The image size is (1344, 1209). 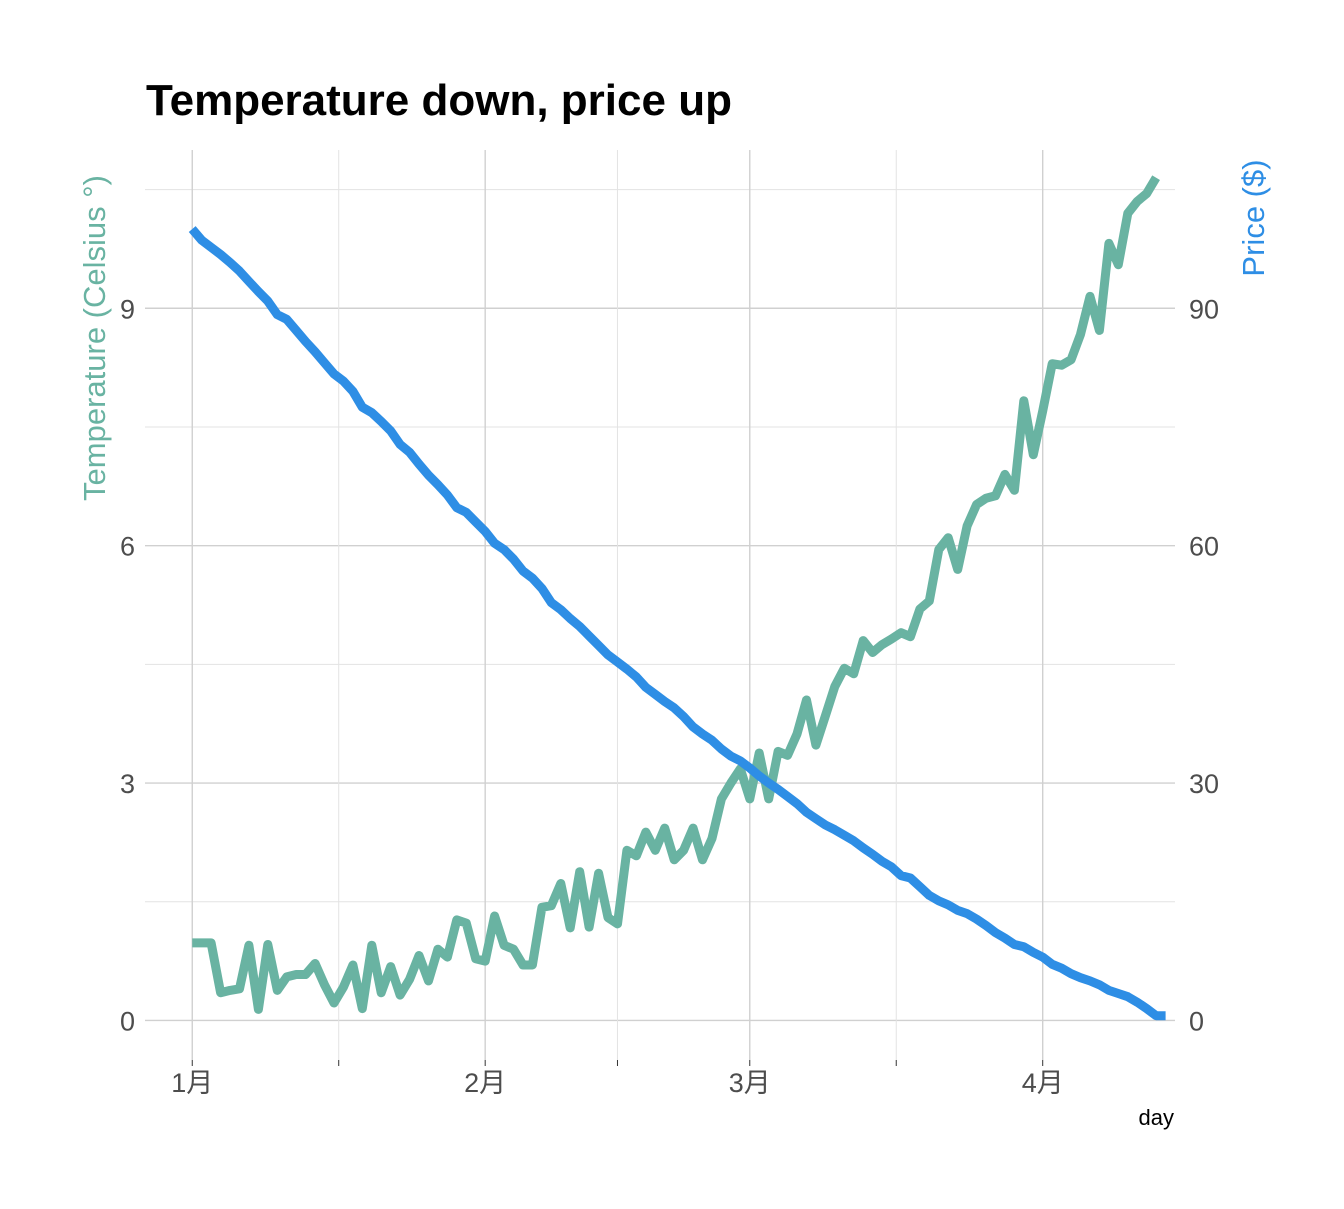 I want to click on y-axis-left-title: Temperature (Celsius °), so click(x=94, y=338).